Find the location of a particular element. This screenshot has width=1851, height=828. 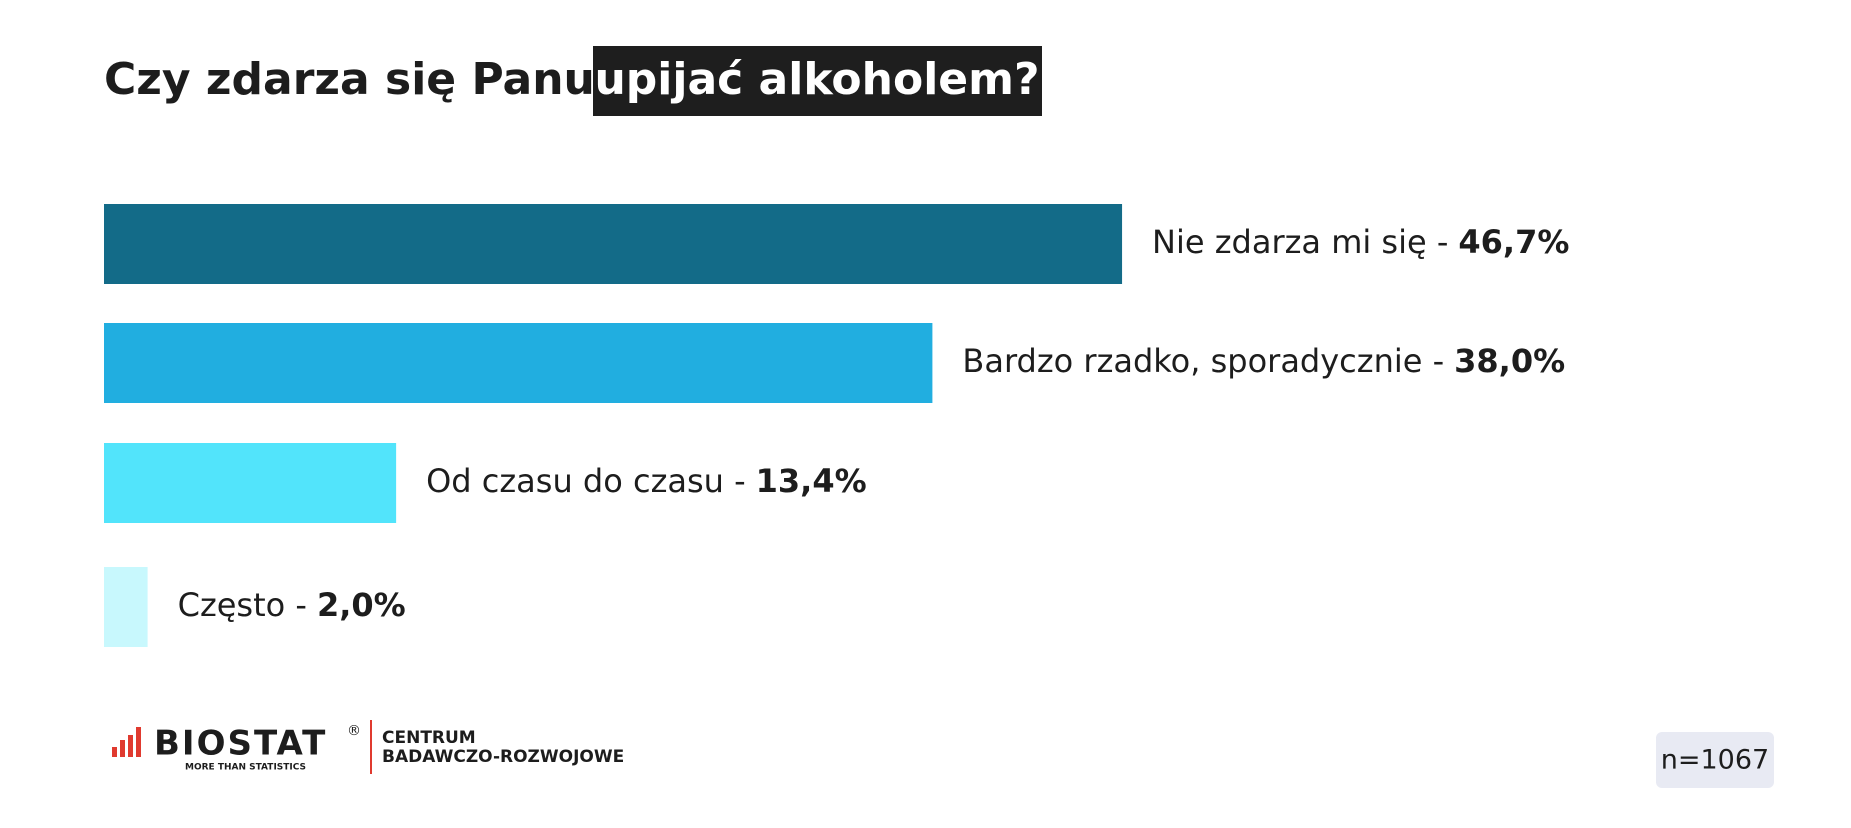

value-label: 38,0% is located at coordinates (1509, 361).